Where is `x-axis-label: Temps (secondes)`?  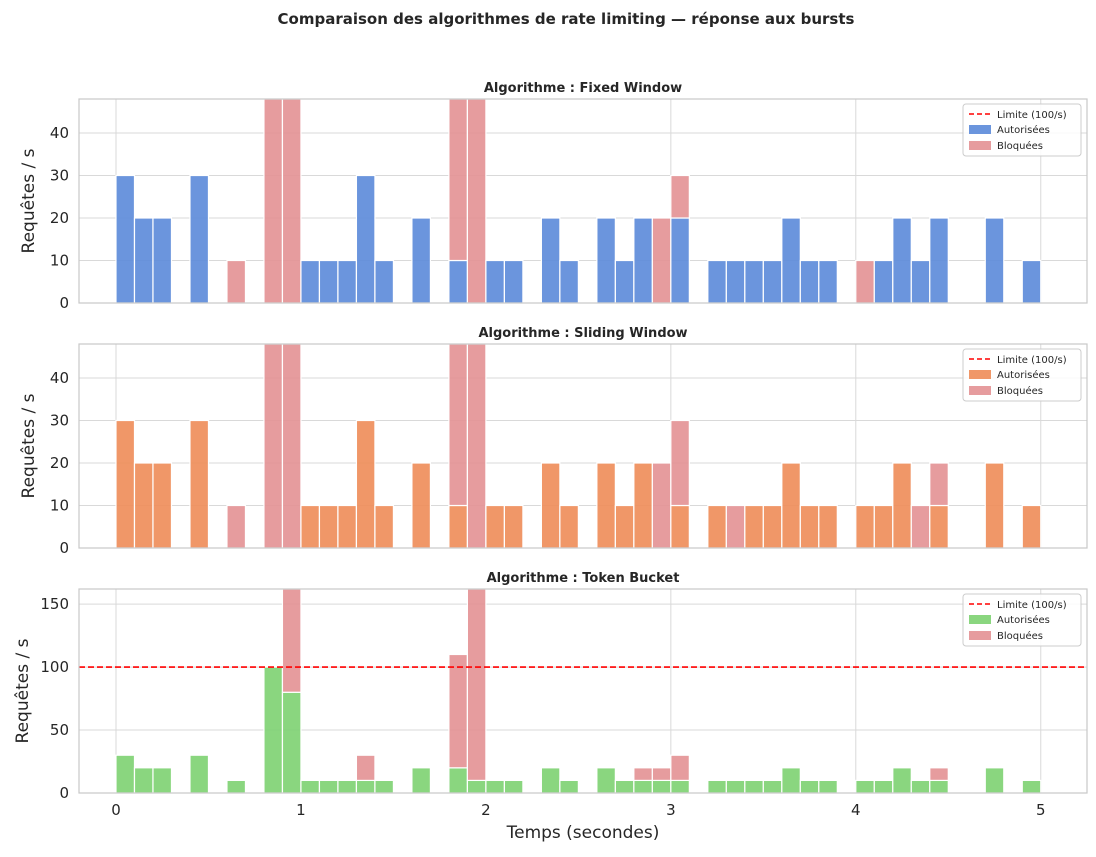
x-axis-label: Temps (secondes) is located at coordinates (583, 833).